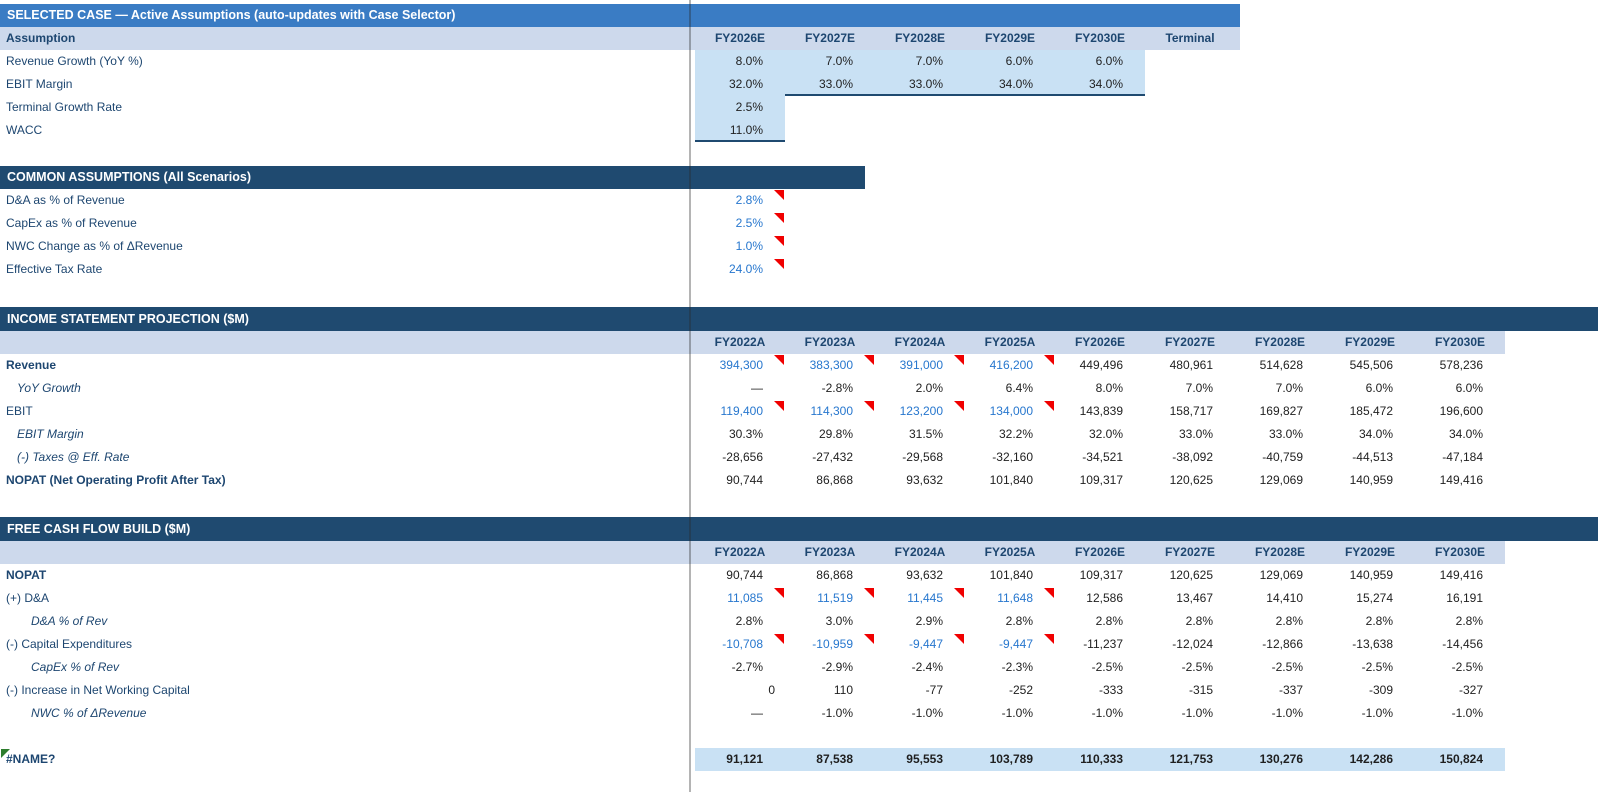 This screenshot has height=792, width=1600. Describe the element at coordinates (49, 388) in the screenshot. I see `row-label: YoY Growth` at that location.